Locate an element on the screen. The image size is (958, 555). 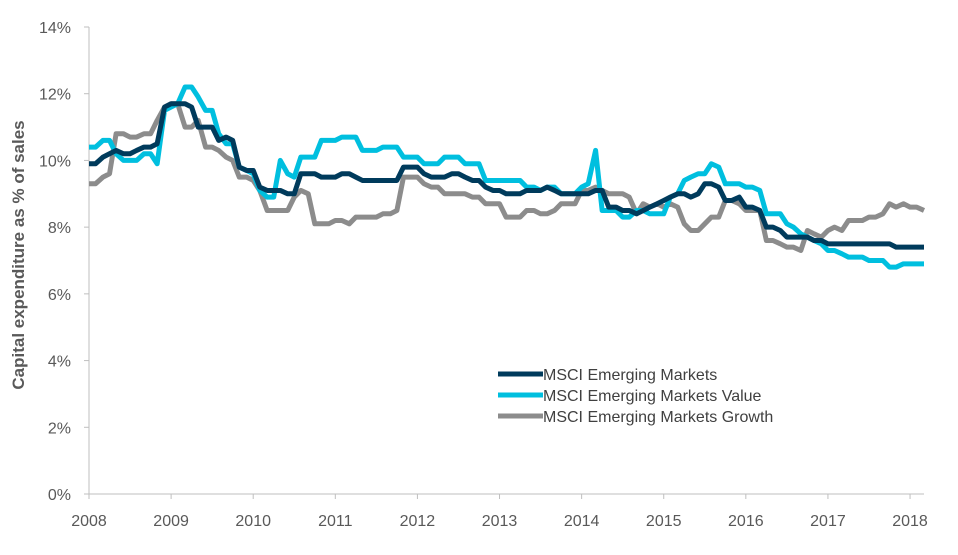
x-tick-label: 2010 is located at coordinates (253, 521).